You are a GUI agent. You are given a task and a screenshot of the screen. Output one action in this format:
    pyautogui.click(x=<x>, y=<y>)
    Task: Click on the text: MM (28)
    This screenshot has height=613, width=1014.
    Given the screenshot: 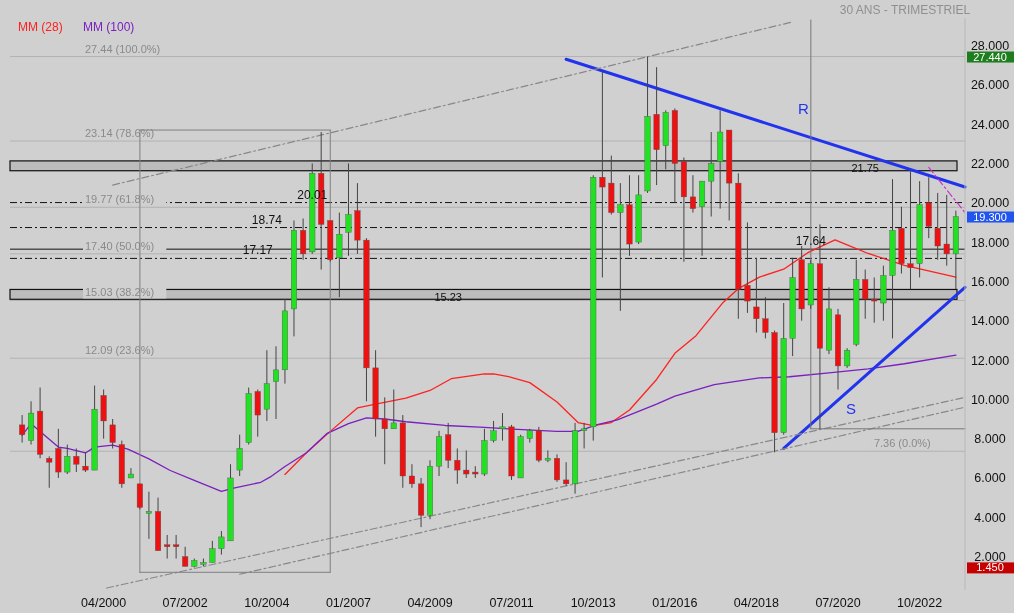 What is the action you would take?
    pyautogui.click(x=40, y=27)
    